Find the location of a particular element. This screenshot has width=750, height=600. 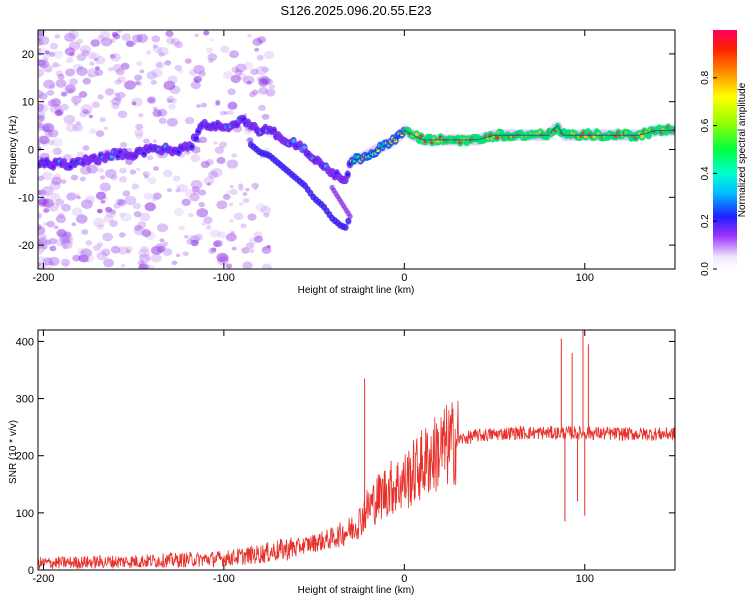

spectrogram-y-tick-label: 0 is located at coordinates (31, 151).